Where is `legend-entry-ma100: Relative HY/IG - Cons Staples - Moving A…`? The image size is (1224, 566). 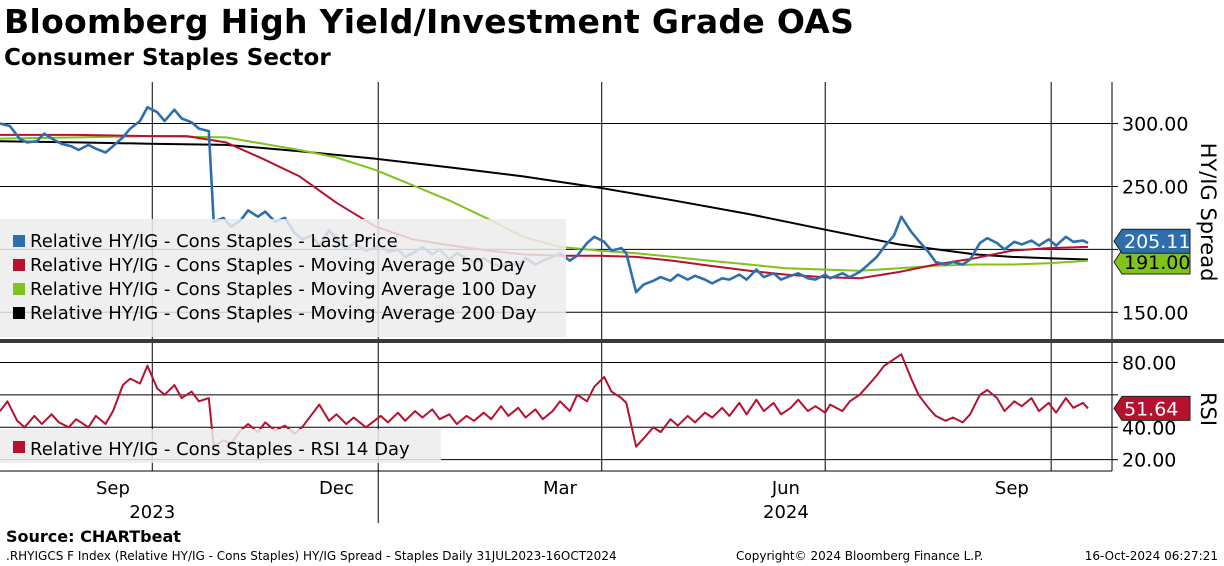
legend-entry-ma100: Relative HY/IG - Cons Staples - Moving A… is located at coordinates (283, 289).